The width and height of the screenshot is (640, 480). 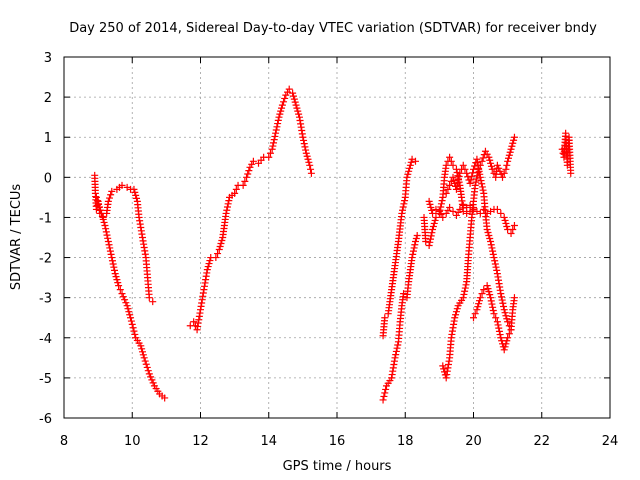 I want to click on y-tick-label: 0, so click(x=48, y=178).